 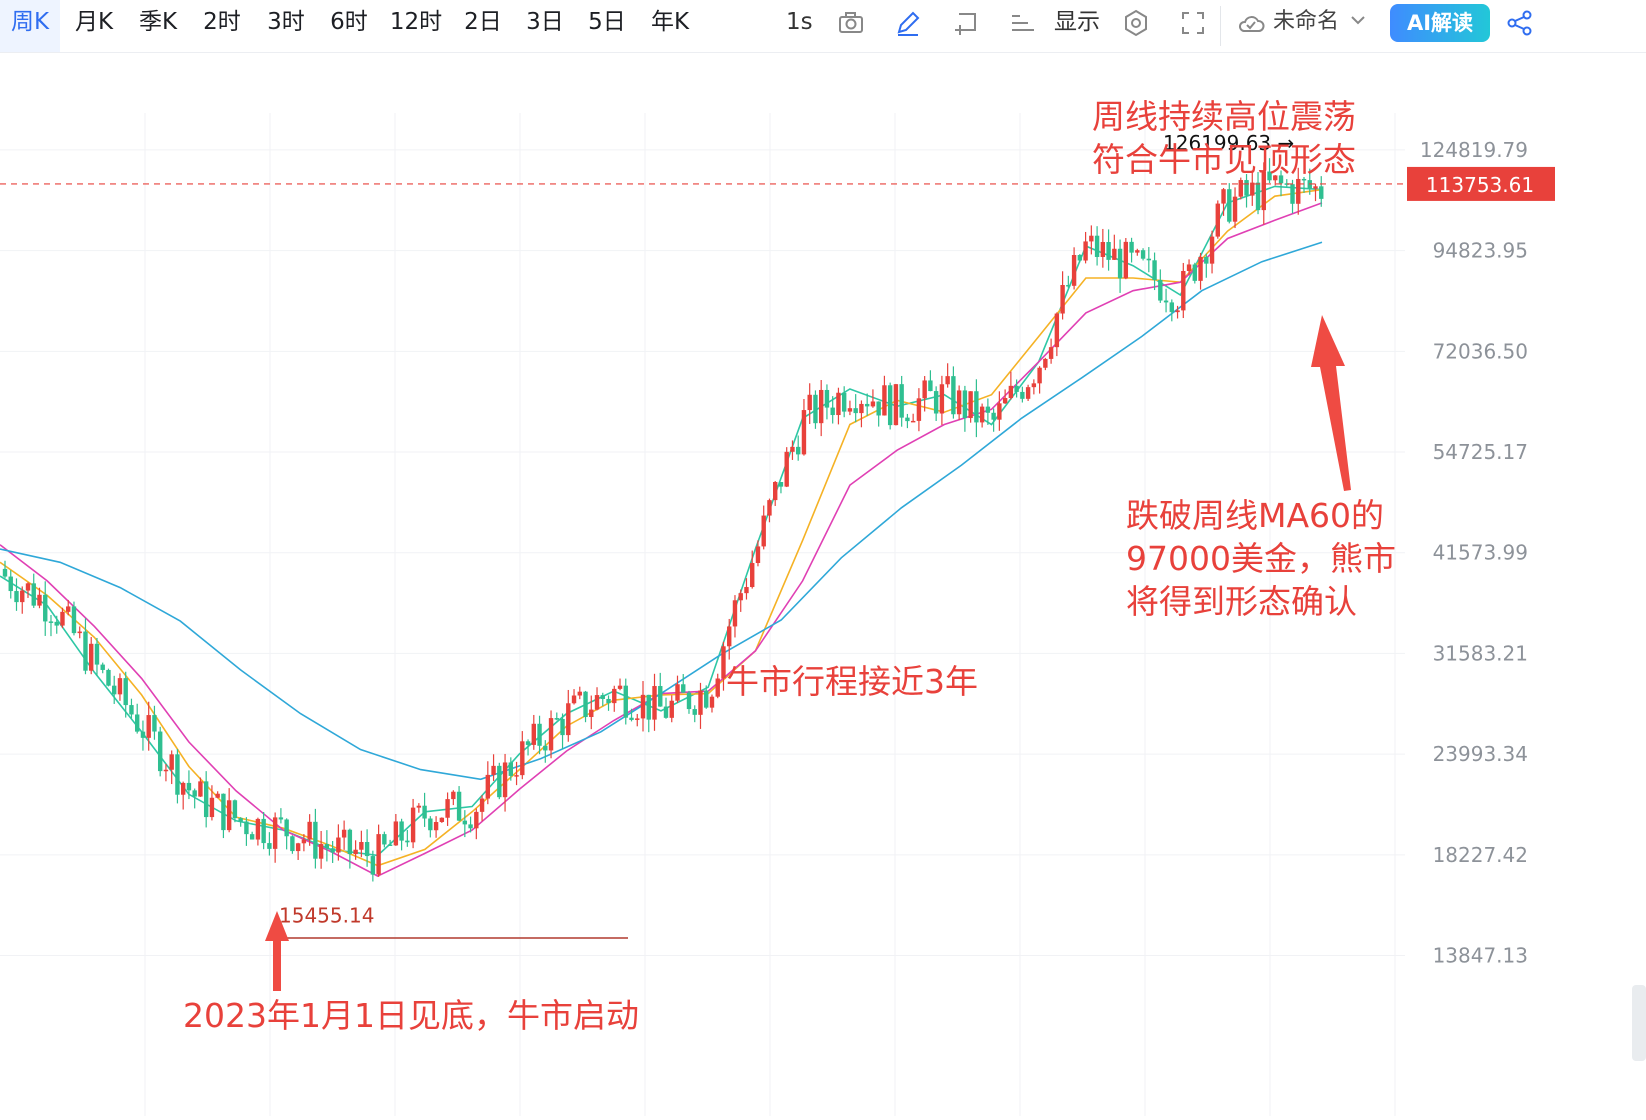 What do you see at coordinates (670, 22) in the screenshot?
I see `timeframe-tab: 年K` at bounding box center [670, 22].